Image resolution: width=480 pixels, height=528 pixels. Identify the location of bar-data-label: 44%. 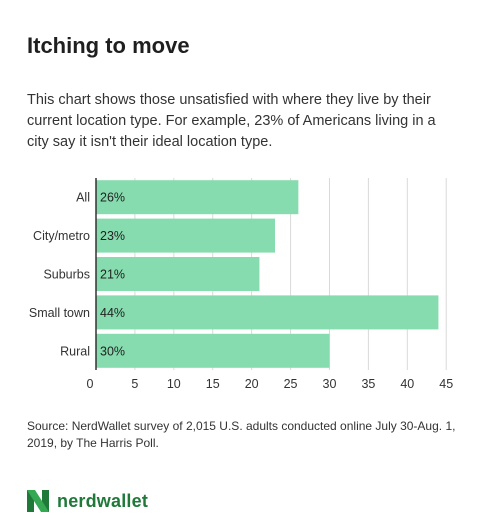
(112, 313).